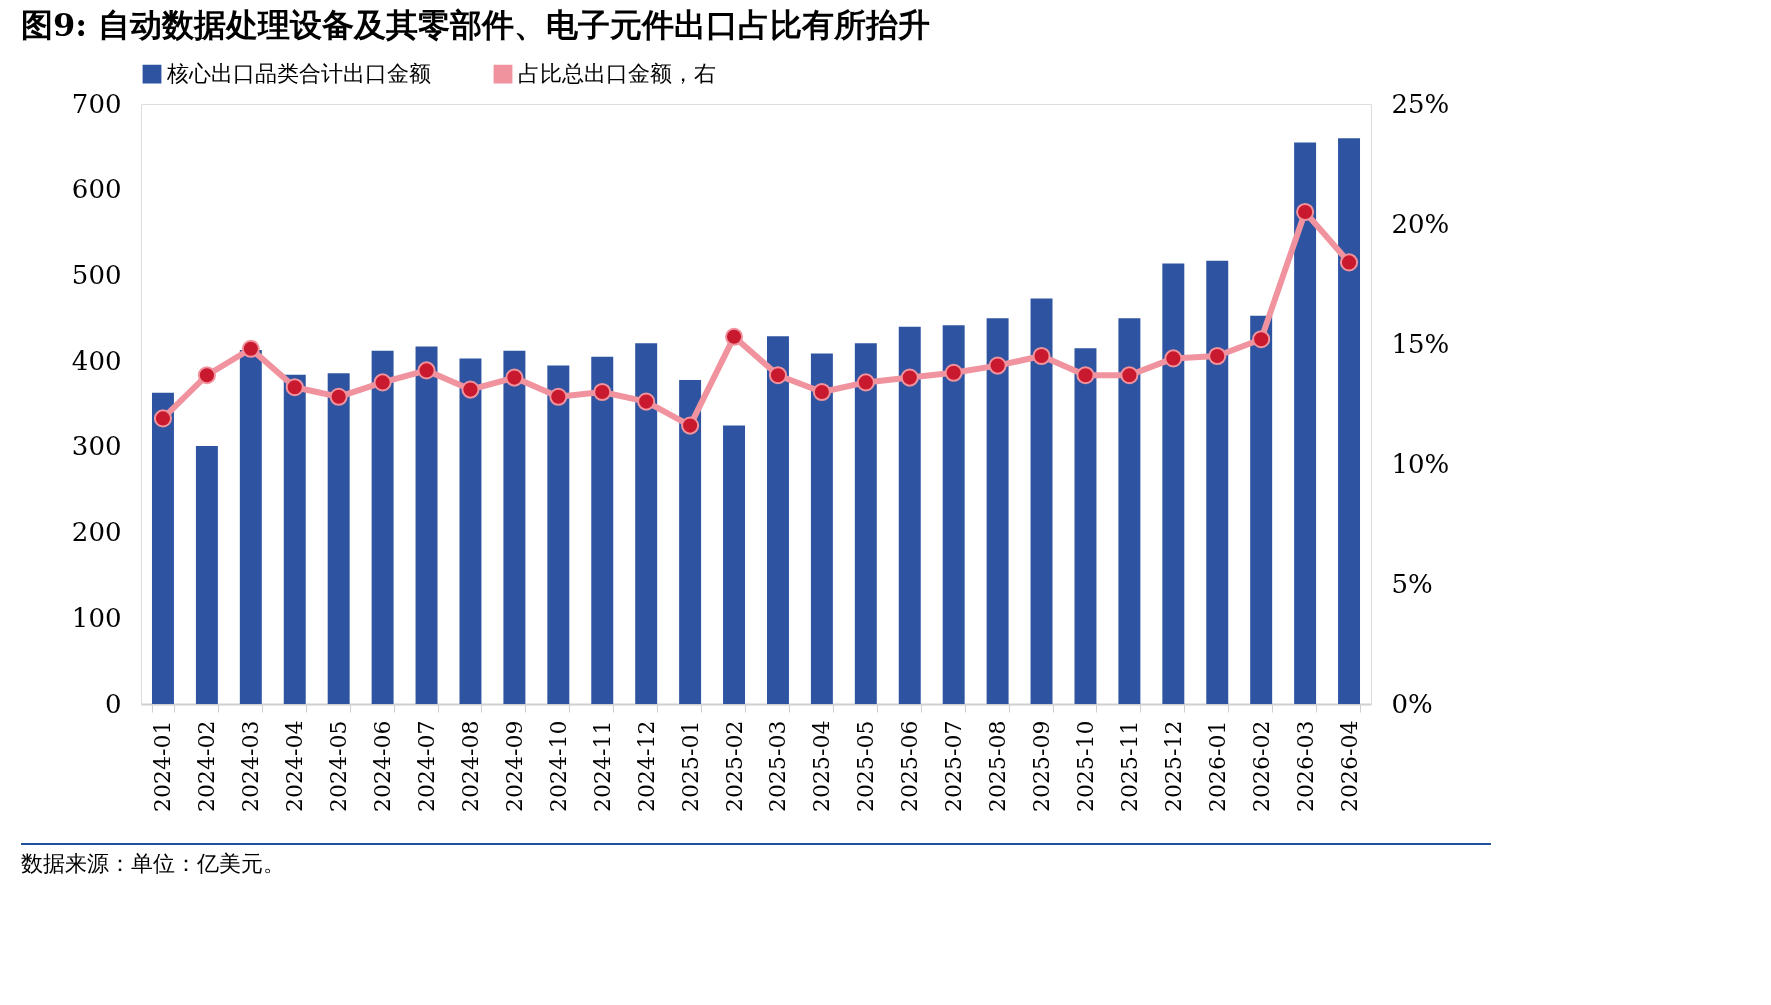  What do you see at coordinates (476, 25) in the screenshot?
I see `chart-title: 图9: 自动数据处理设备及其零部件、电子元件出口占比有所抬升` at bounding box center [476, 25].